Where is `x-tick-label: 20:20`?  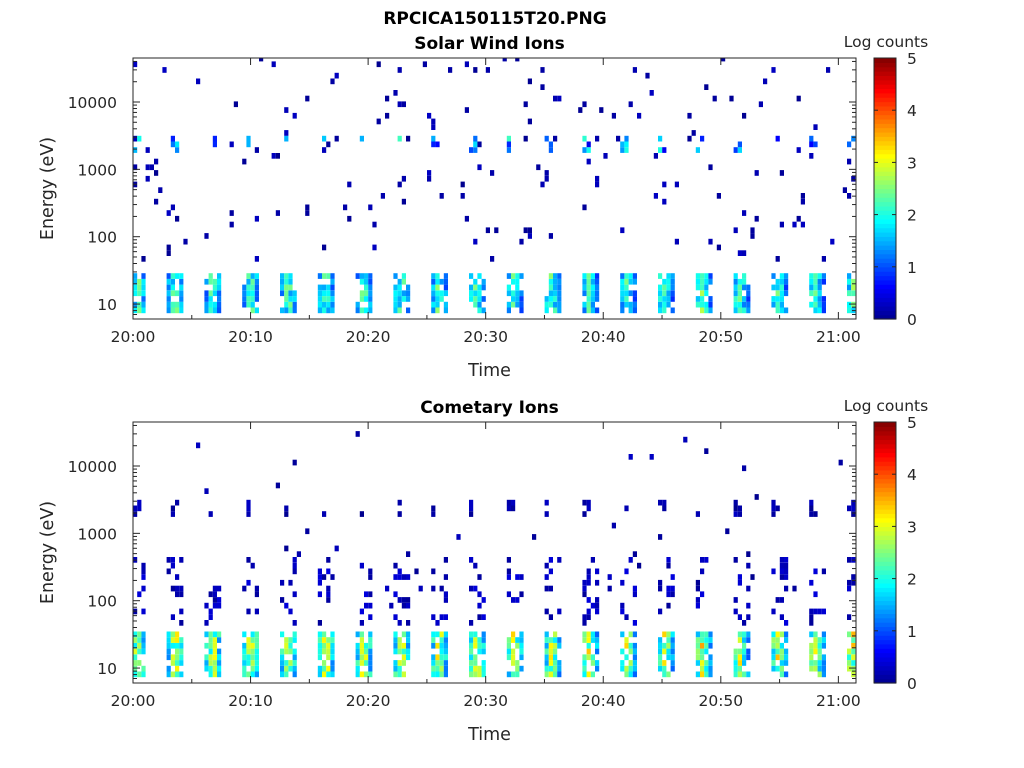
x-tick-label: 20:20 is located at coordinates (368, 701).